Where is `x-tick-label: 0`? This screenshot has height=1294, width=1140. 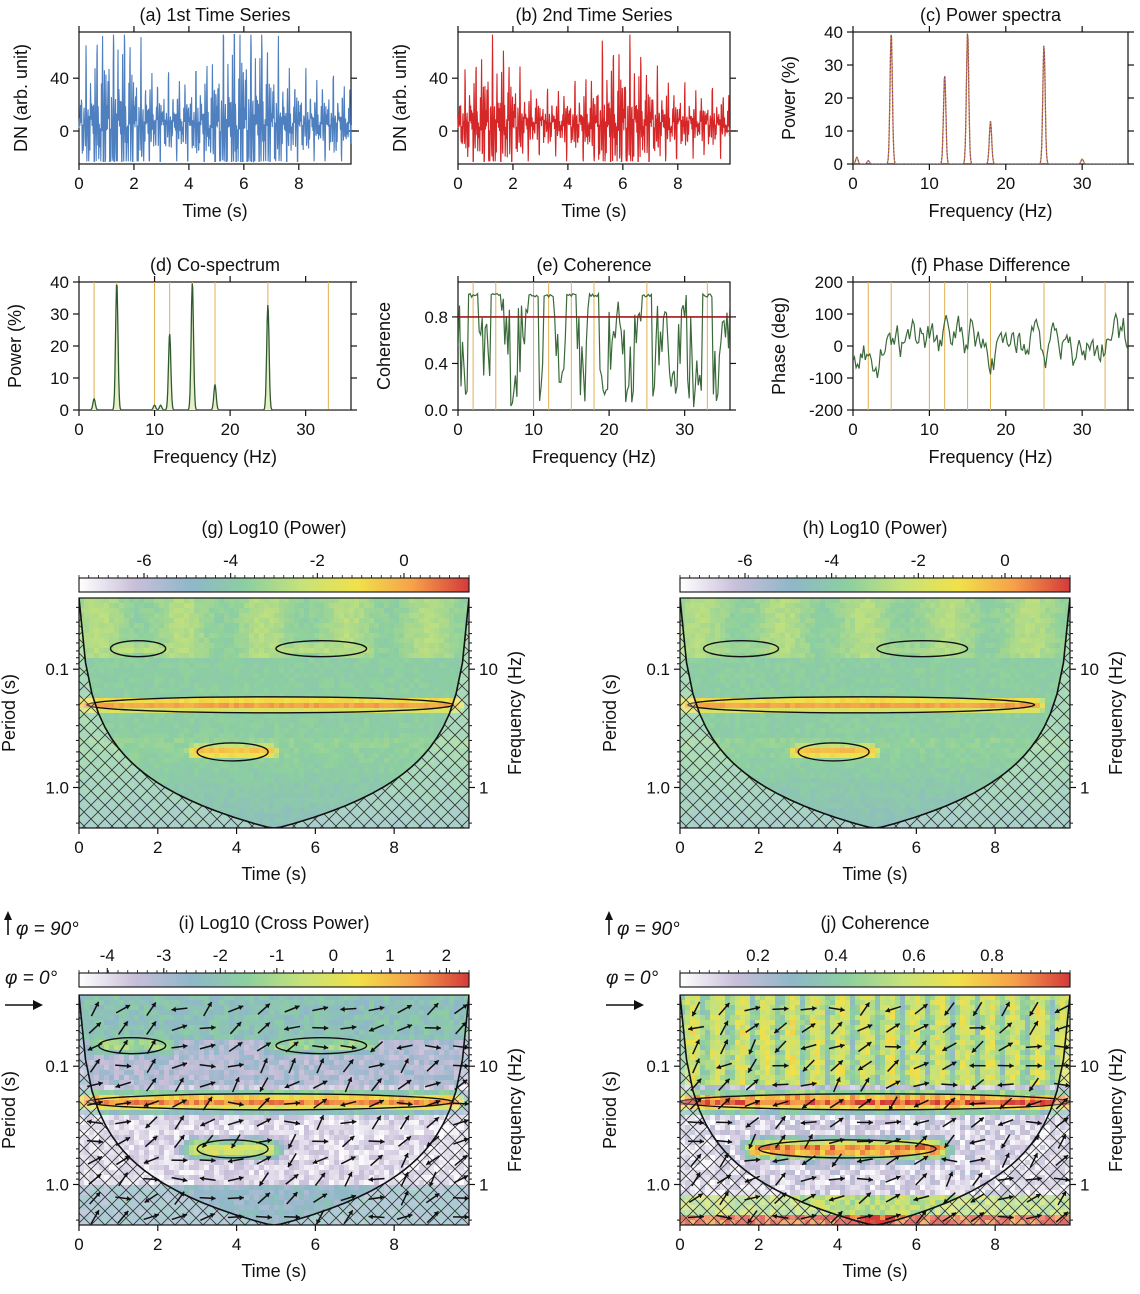
x-tick-label: 0 is located at coordinates (852, 429).